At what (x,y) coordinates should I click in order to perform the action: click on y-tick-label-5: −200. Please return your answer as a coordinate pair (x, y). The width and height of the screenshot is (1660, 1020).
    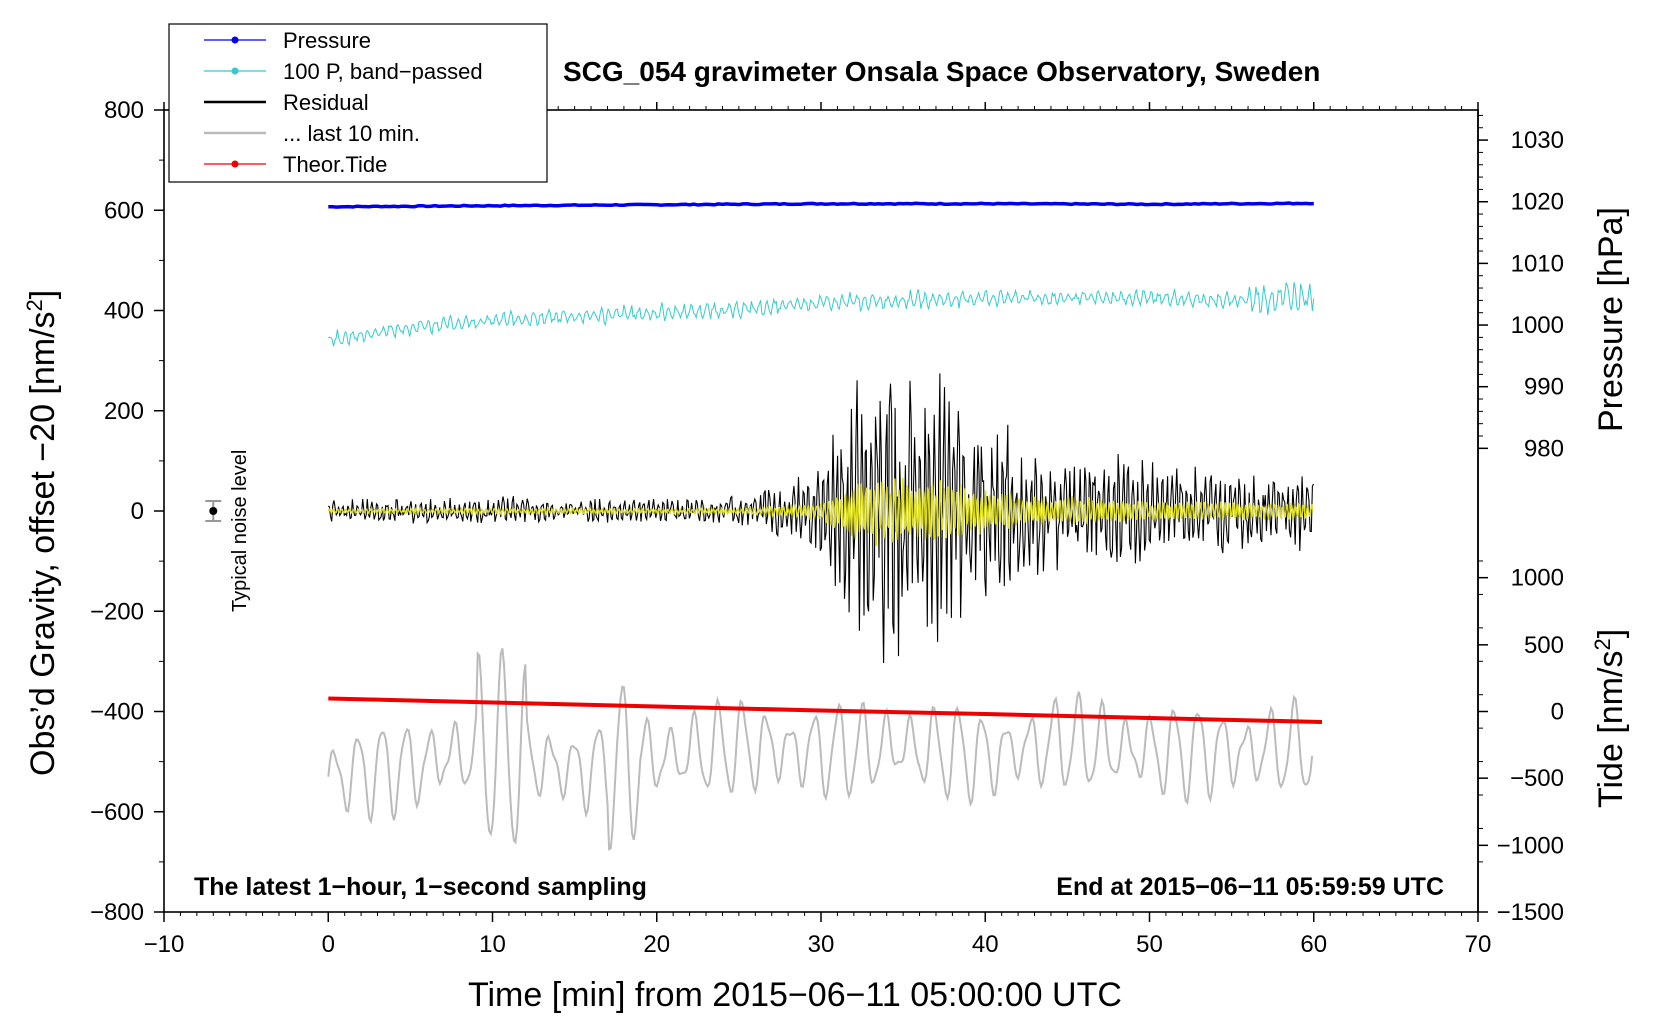
    Looking at the image, I should click on (117, 611).